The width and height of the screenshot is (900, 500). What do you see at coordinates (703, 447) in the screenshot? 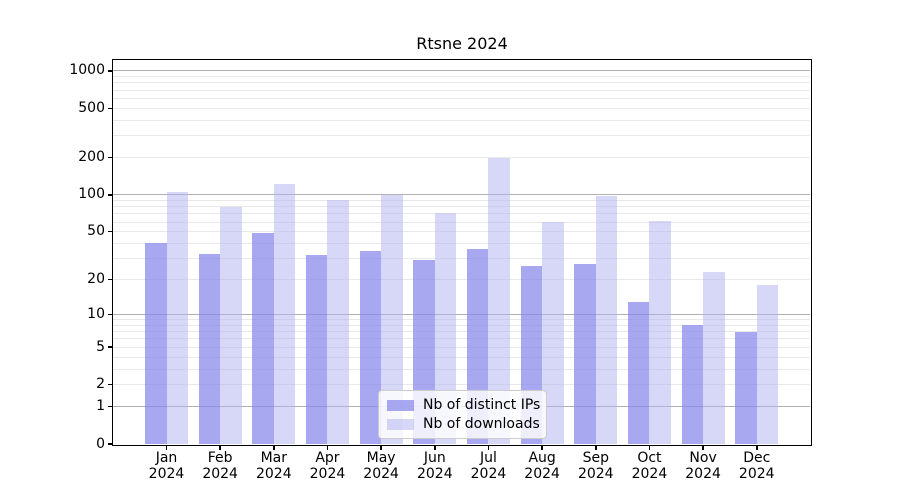
I see `x-tick-nov` at bounding box center [703, 447].